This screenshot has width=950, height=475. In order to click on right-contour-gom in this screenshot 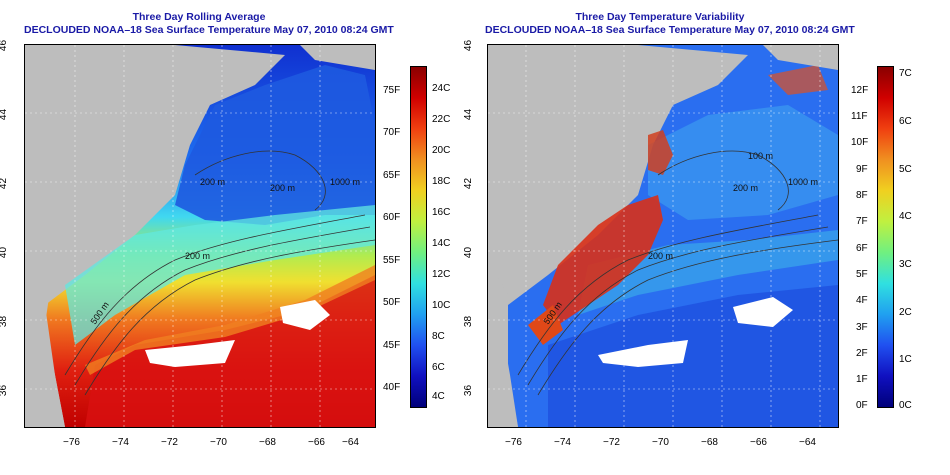, I will do `click(723, 180)`.